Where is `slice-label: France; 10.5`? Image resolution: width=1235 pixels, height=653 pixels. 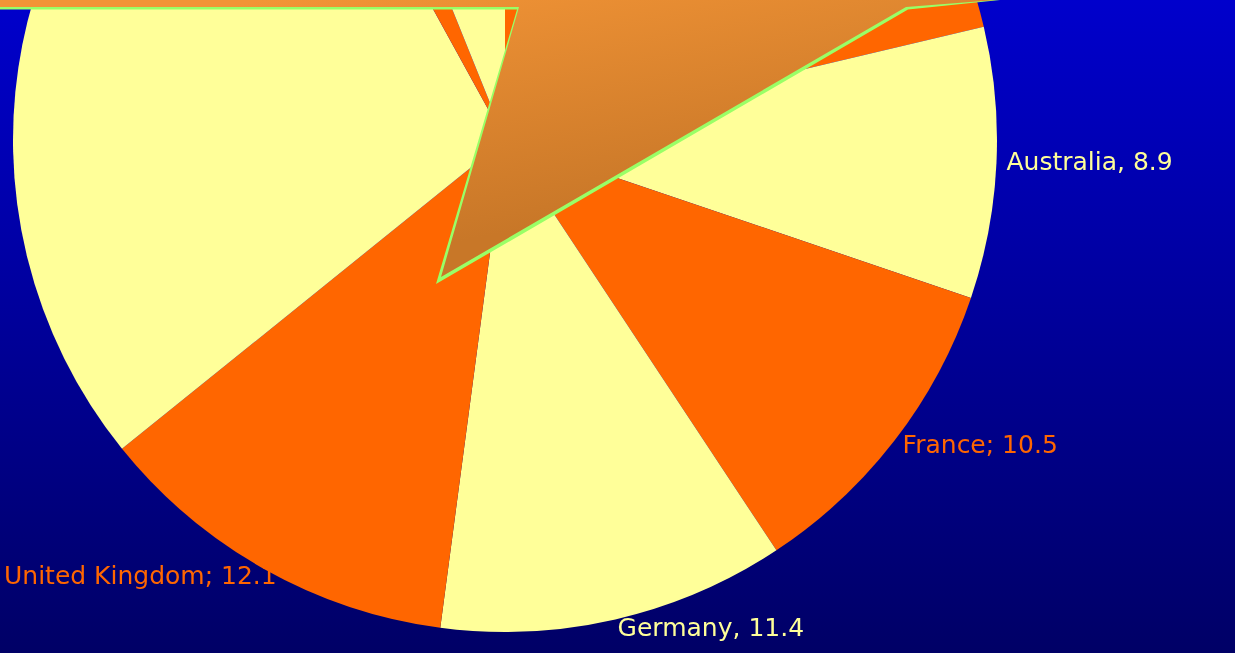
slice-label: France; 10.5 is located at coordinates (980, 444).